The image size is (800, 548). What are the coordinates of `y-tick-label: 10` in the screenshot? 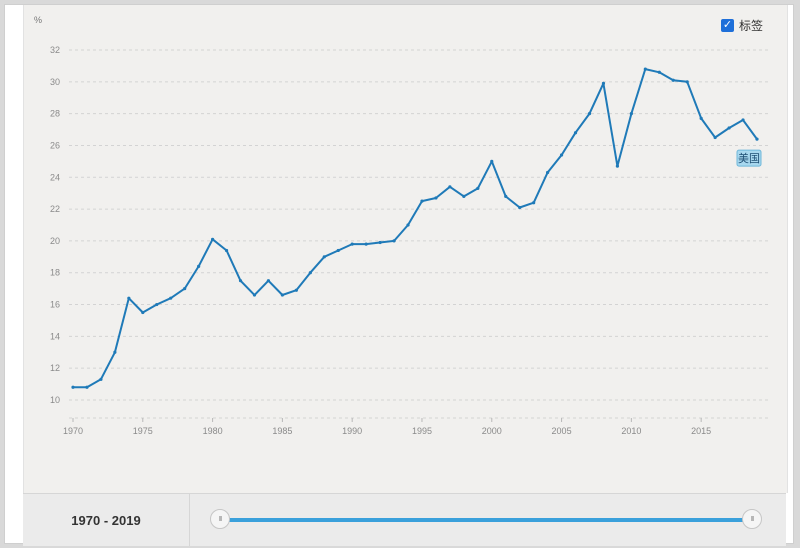 It's located at (55, 400).